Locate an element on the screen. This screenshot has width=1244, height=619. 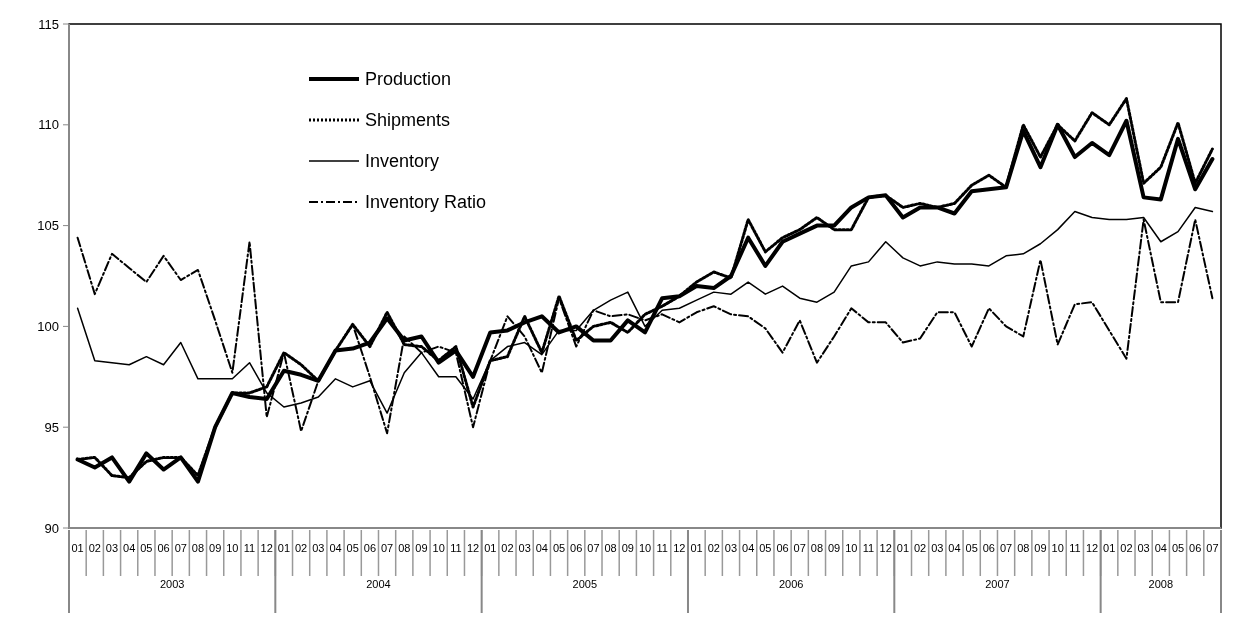
x2-tick-label: 2004 is located at coordinates (378, 584).